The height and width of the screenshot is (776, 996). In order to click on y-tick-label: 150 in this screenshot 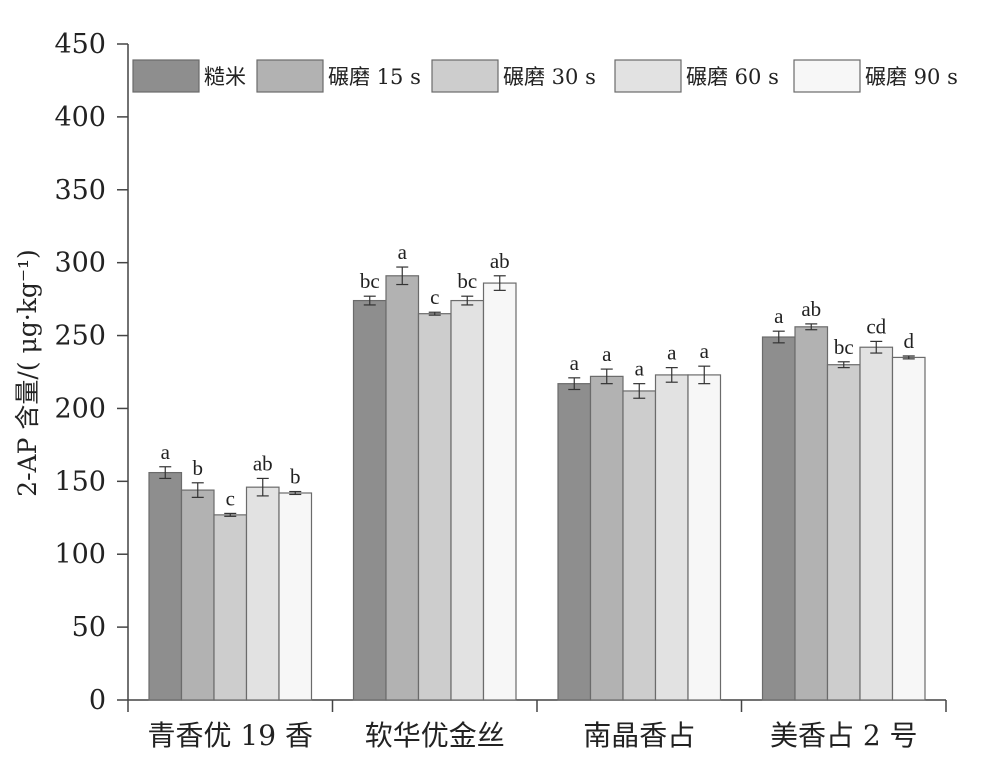, I will do `click(80, 481)`.